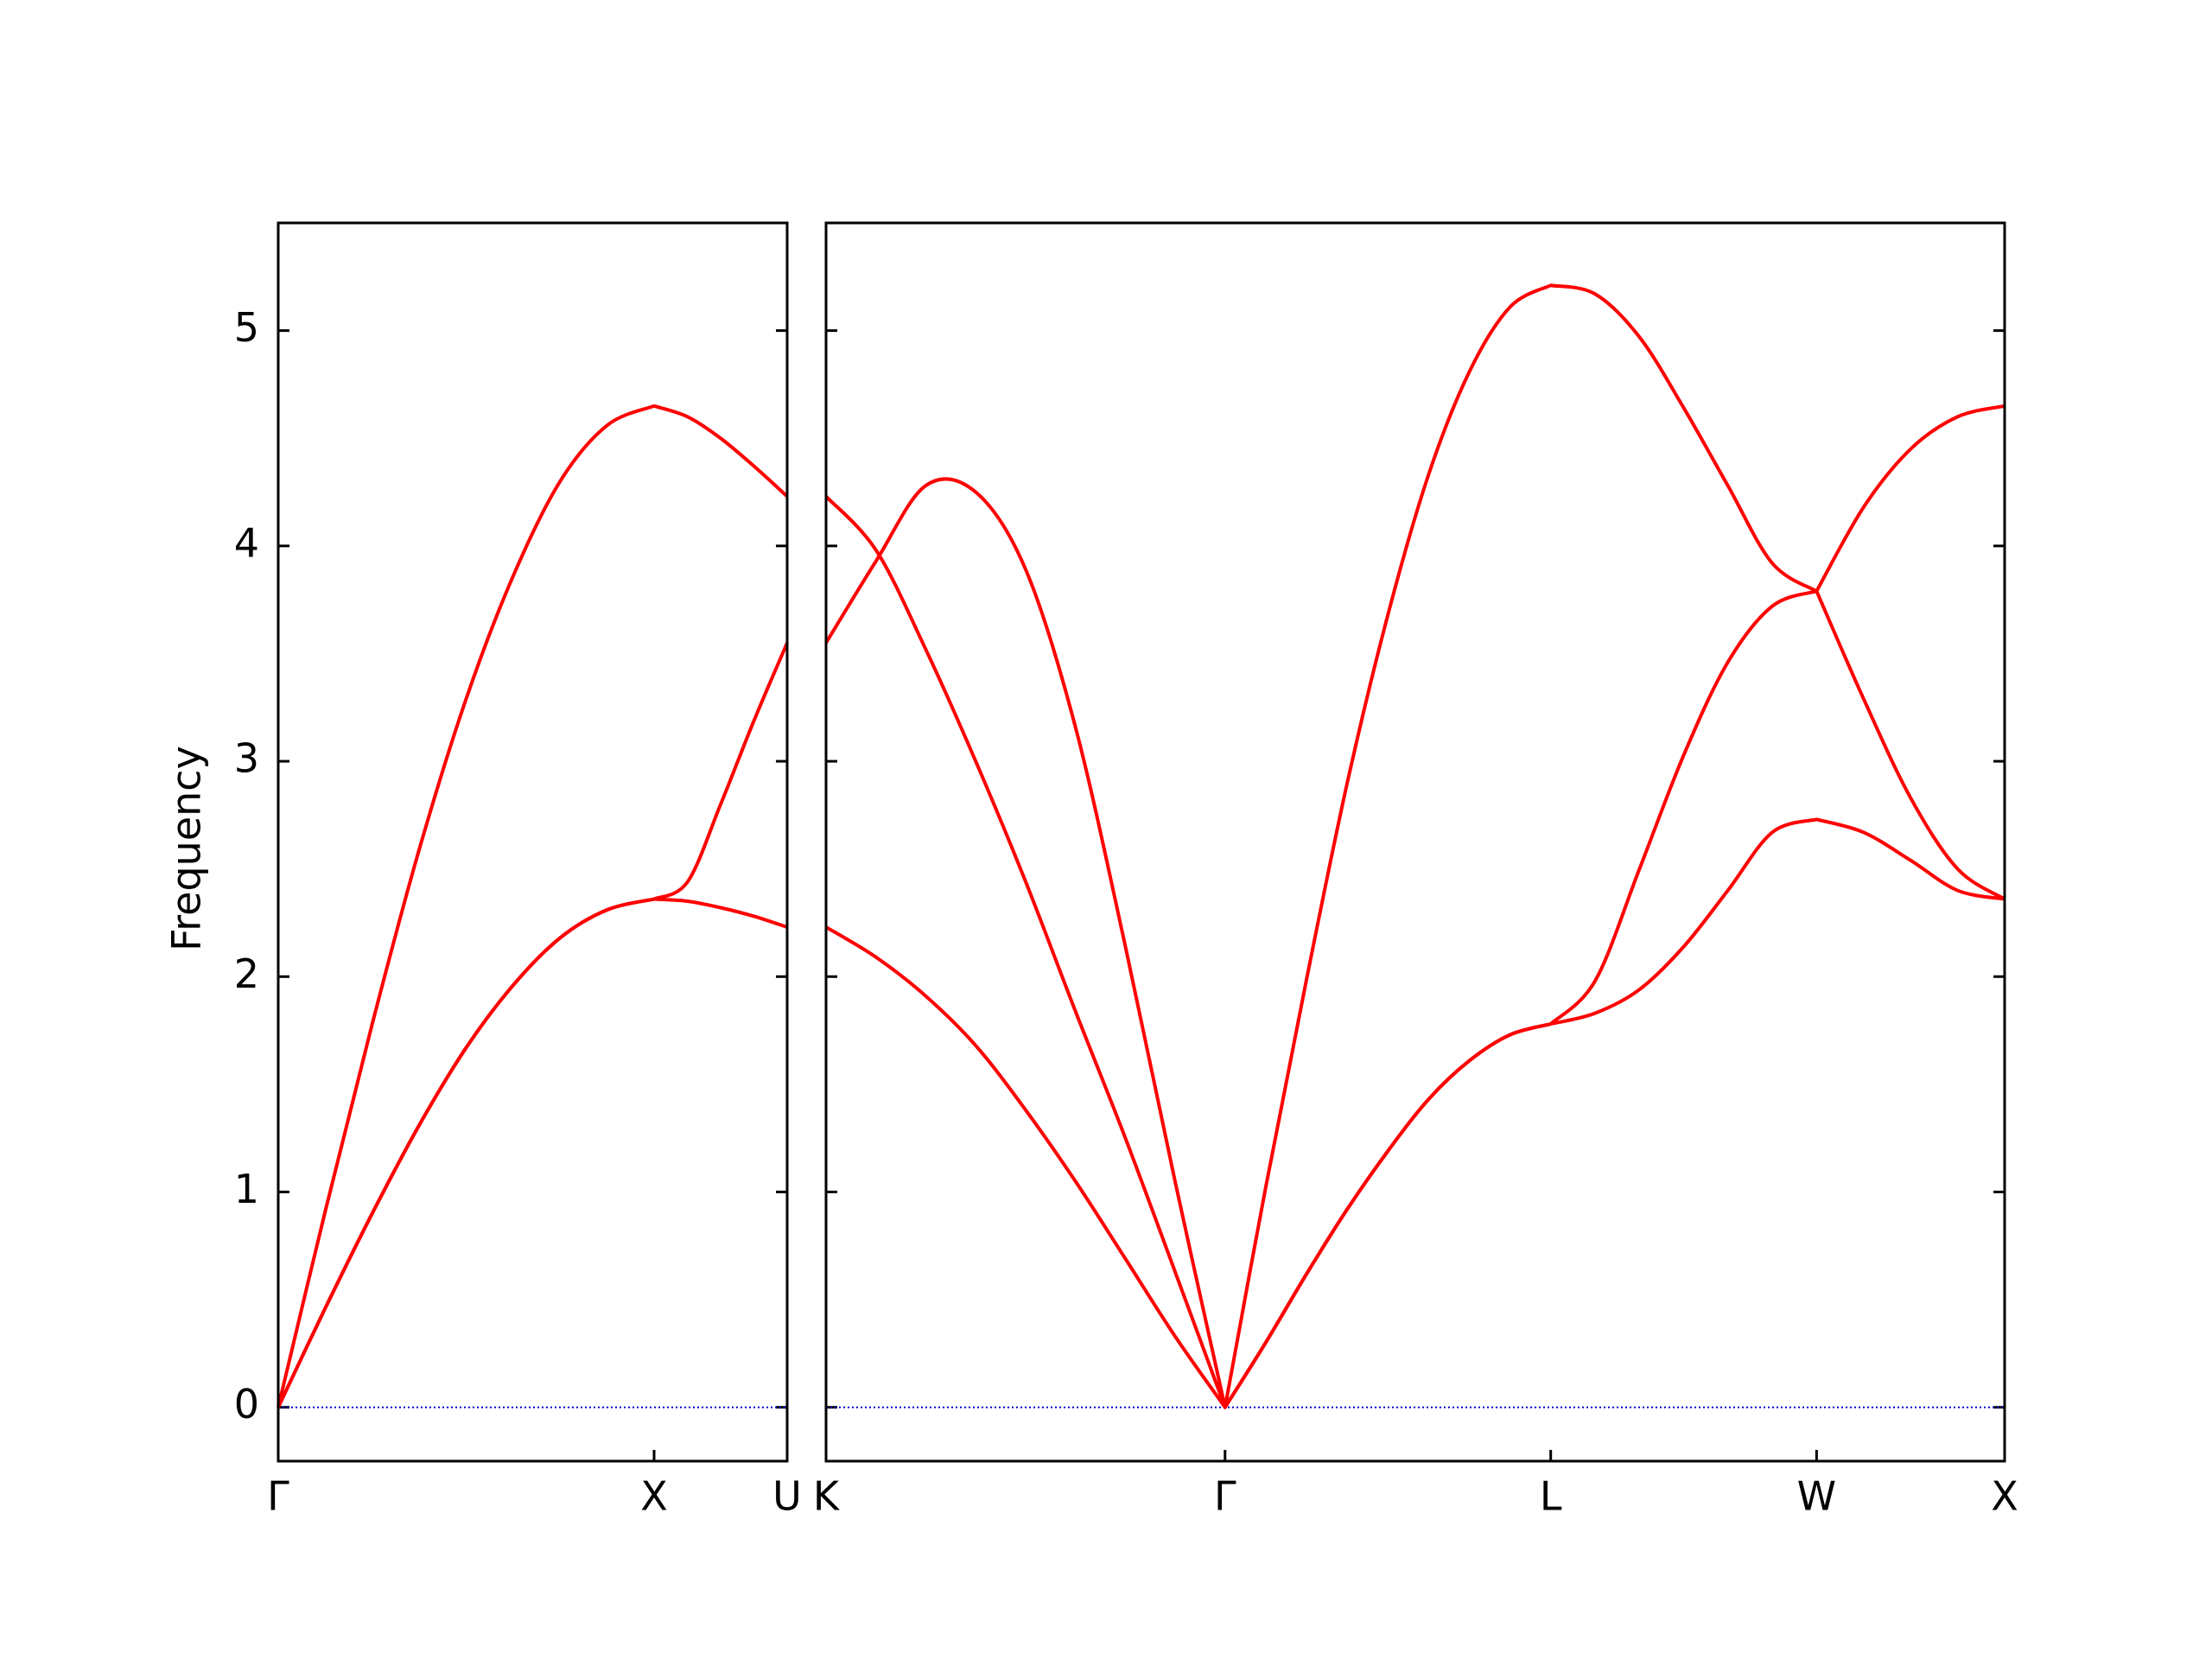 Image resolution: width=2212 pixels, height=1659 pixels. What do you see at coordinates (246, 1404) in the screenshot?
I see `y-tick-label: 0` at bounding box center [246, 1404].